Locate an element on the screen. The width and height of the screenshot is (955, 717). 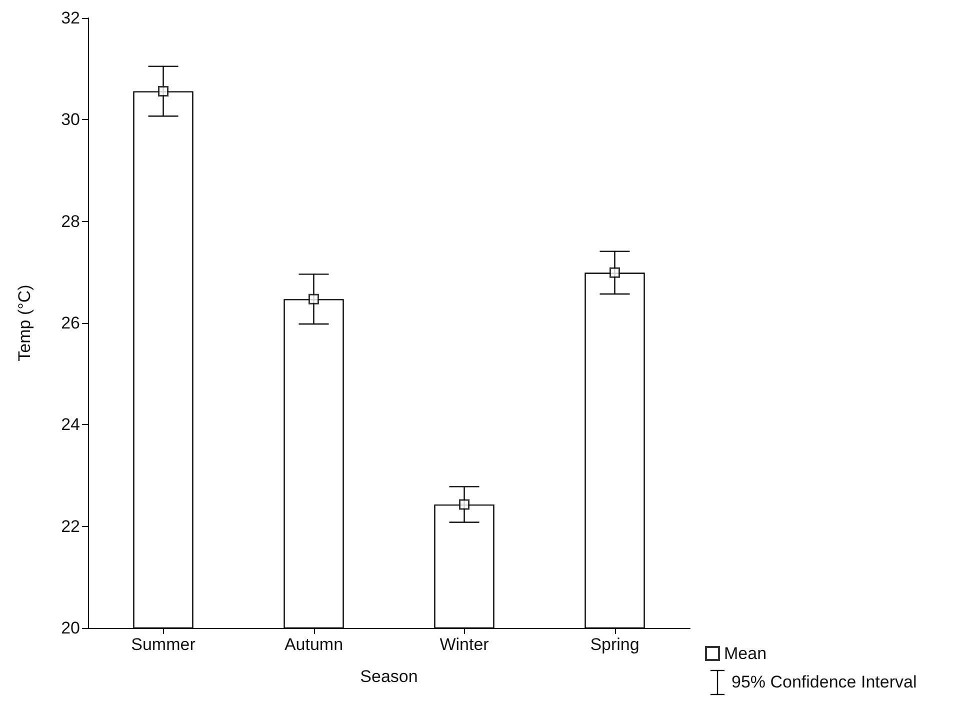
legend-label: Mean is located at coordinates (745, 653).